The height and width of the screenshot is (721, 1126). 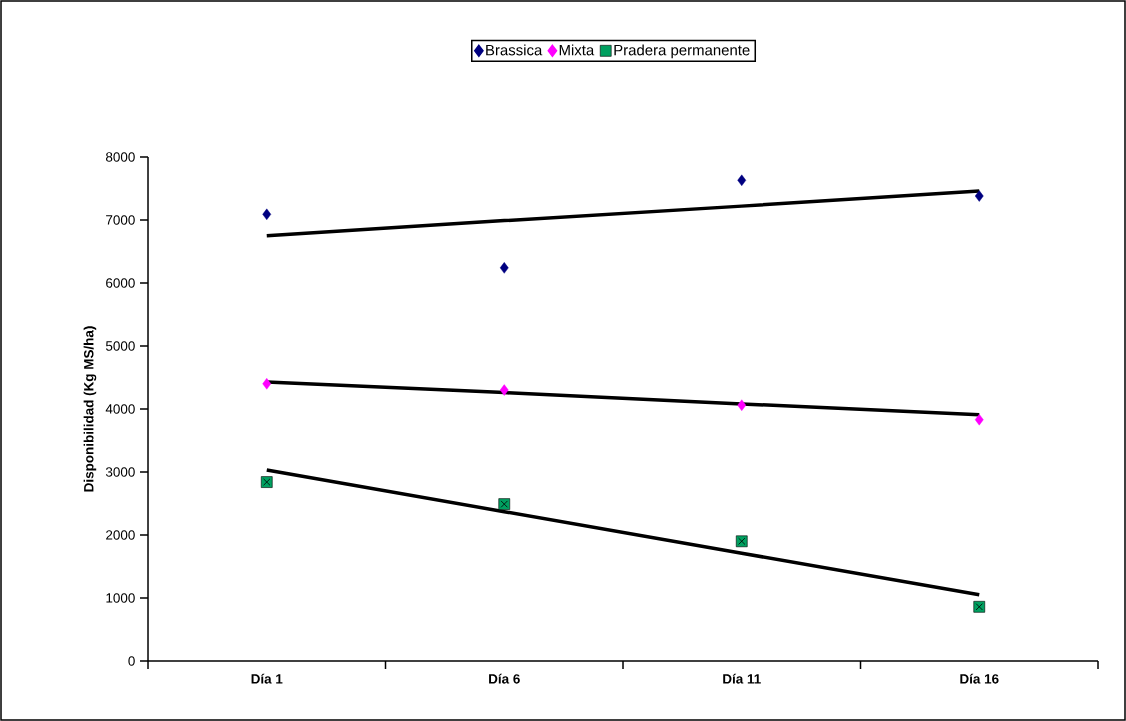 I want to click on x-tick-label: Día 1, so click(x=267, y=678).